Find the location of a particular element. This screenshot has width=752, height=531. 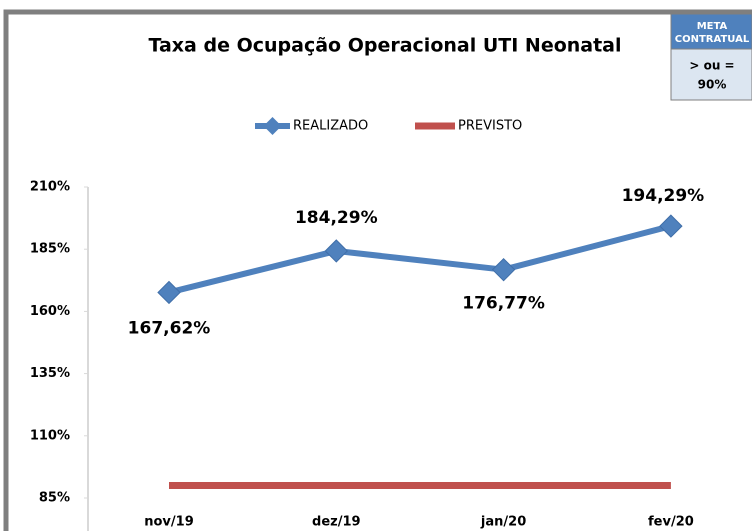

meta-header: META is located at coordinates (712, 26).